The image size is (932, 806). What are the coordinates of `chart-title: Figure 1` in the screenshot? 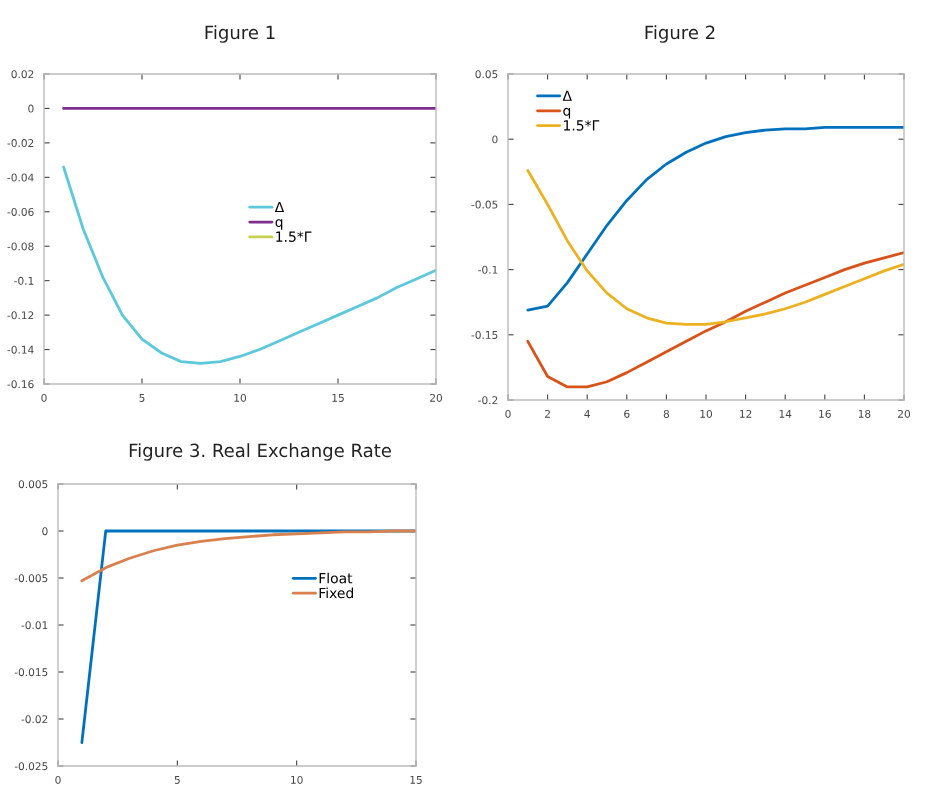 It's located at (240, 34).